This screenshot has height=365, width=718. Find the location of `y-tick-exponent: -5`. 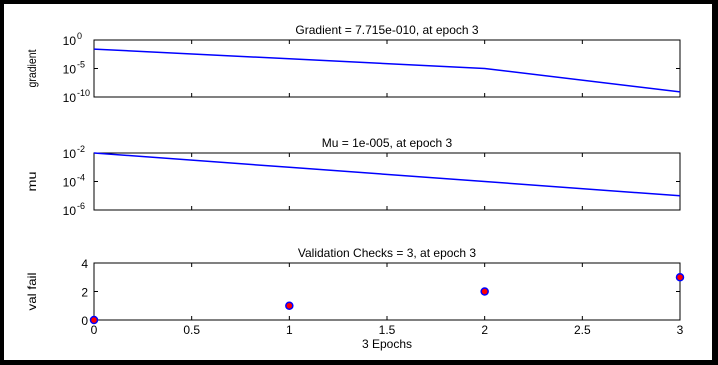

y-tick-exponent: -5 is located at coordinates (81, 65).